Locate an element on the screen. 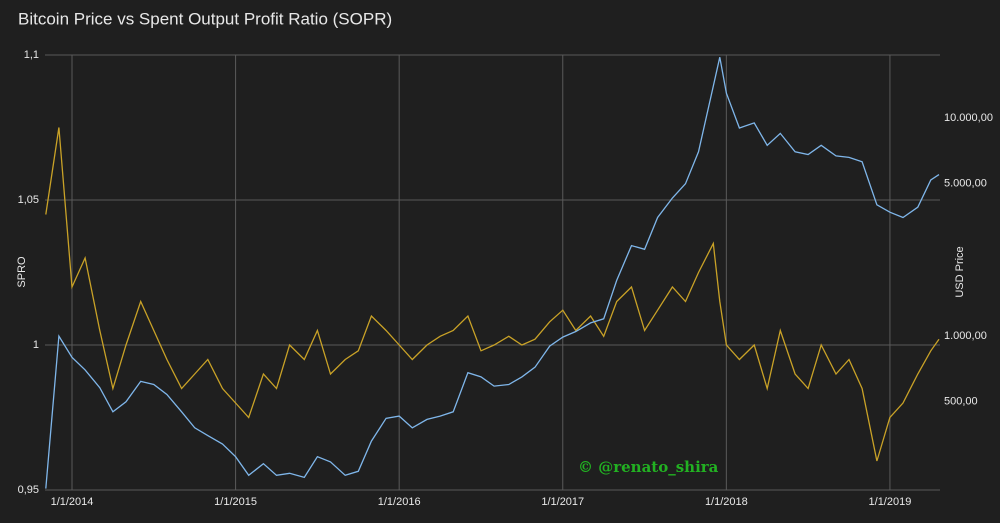 The height and width of the screenshot is (523, 1000). y2-tick-label: 10.000,00 is located at coordinates (968, 118).